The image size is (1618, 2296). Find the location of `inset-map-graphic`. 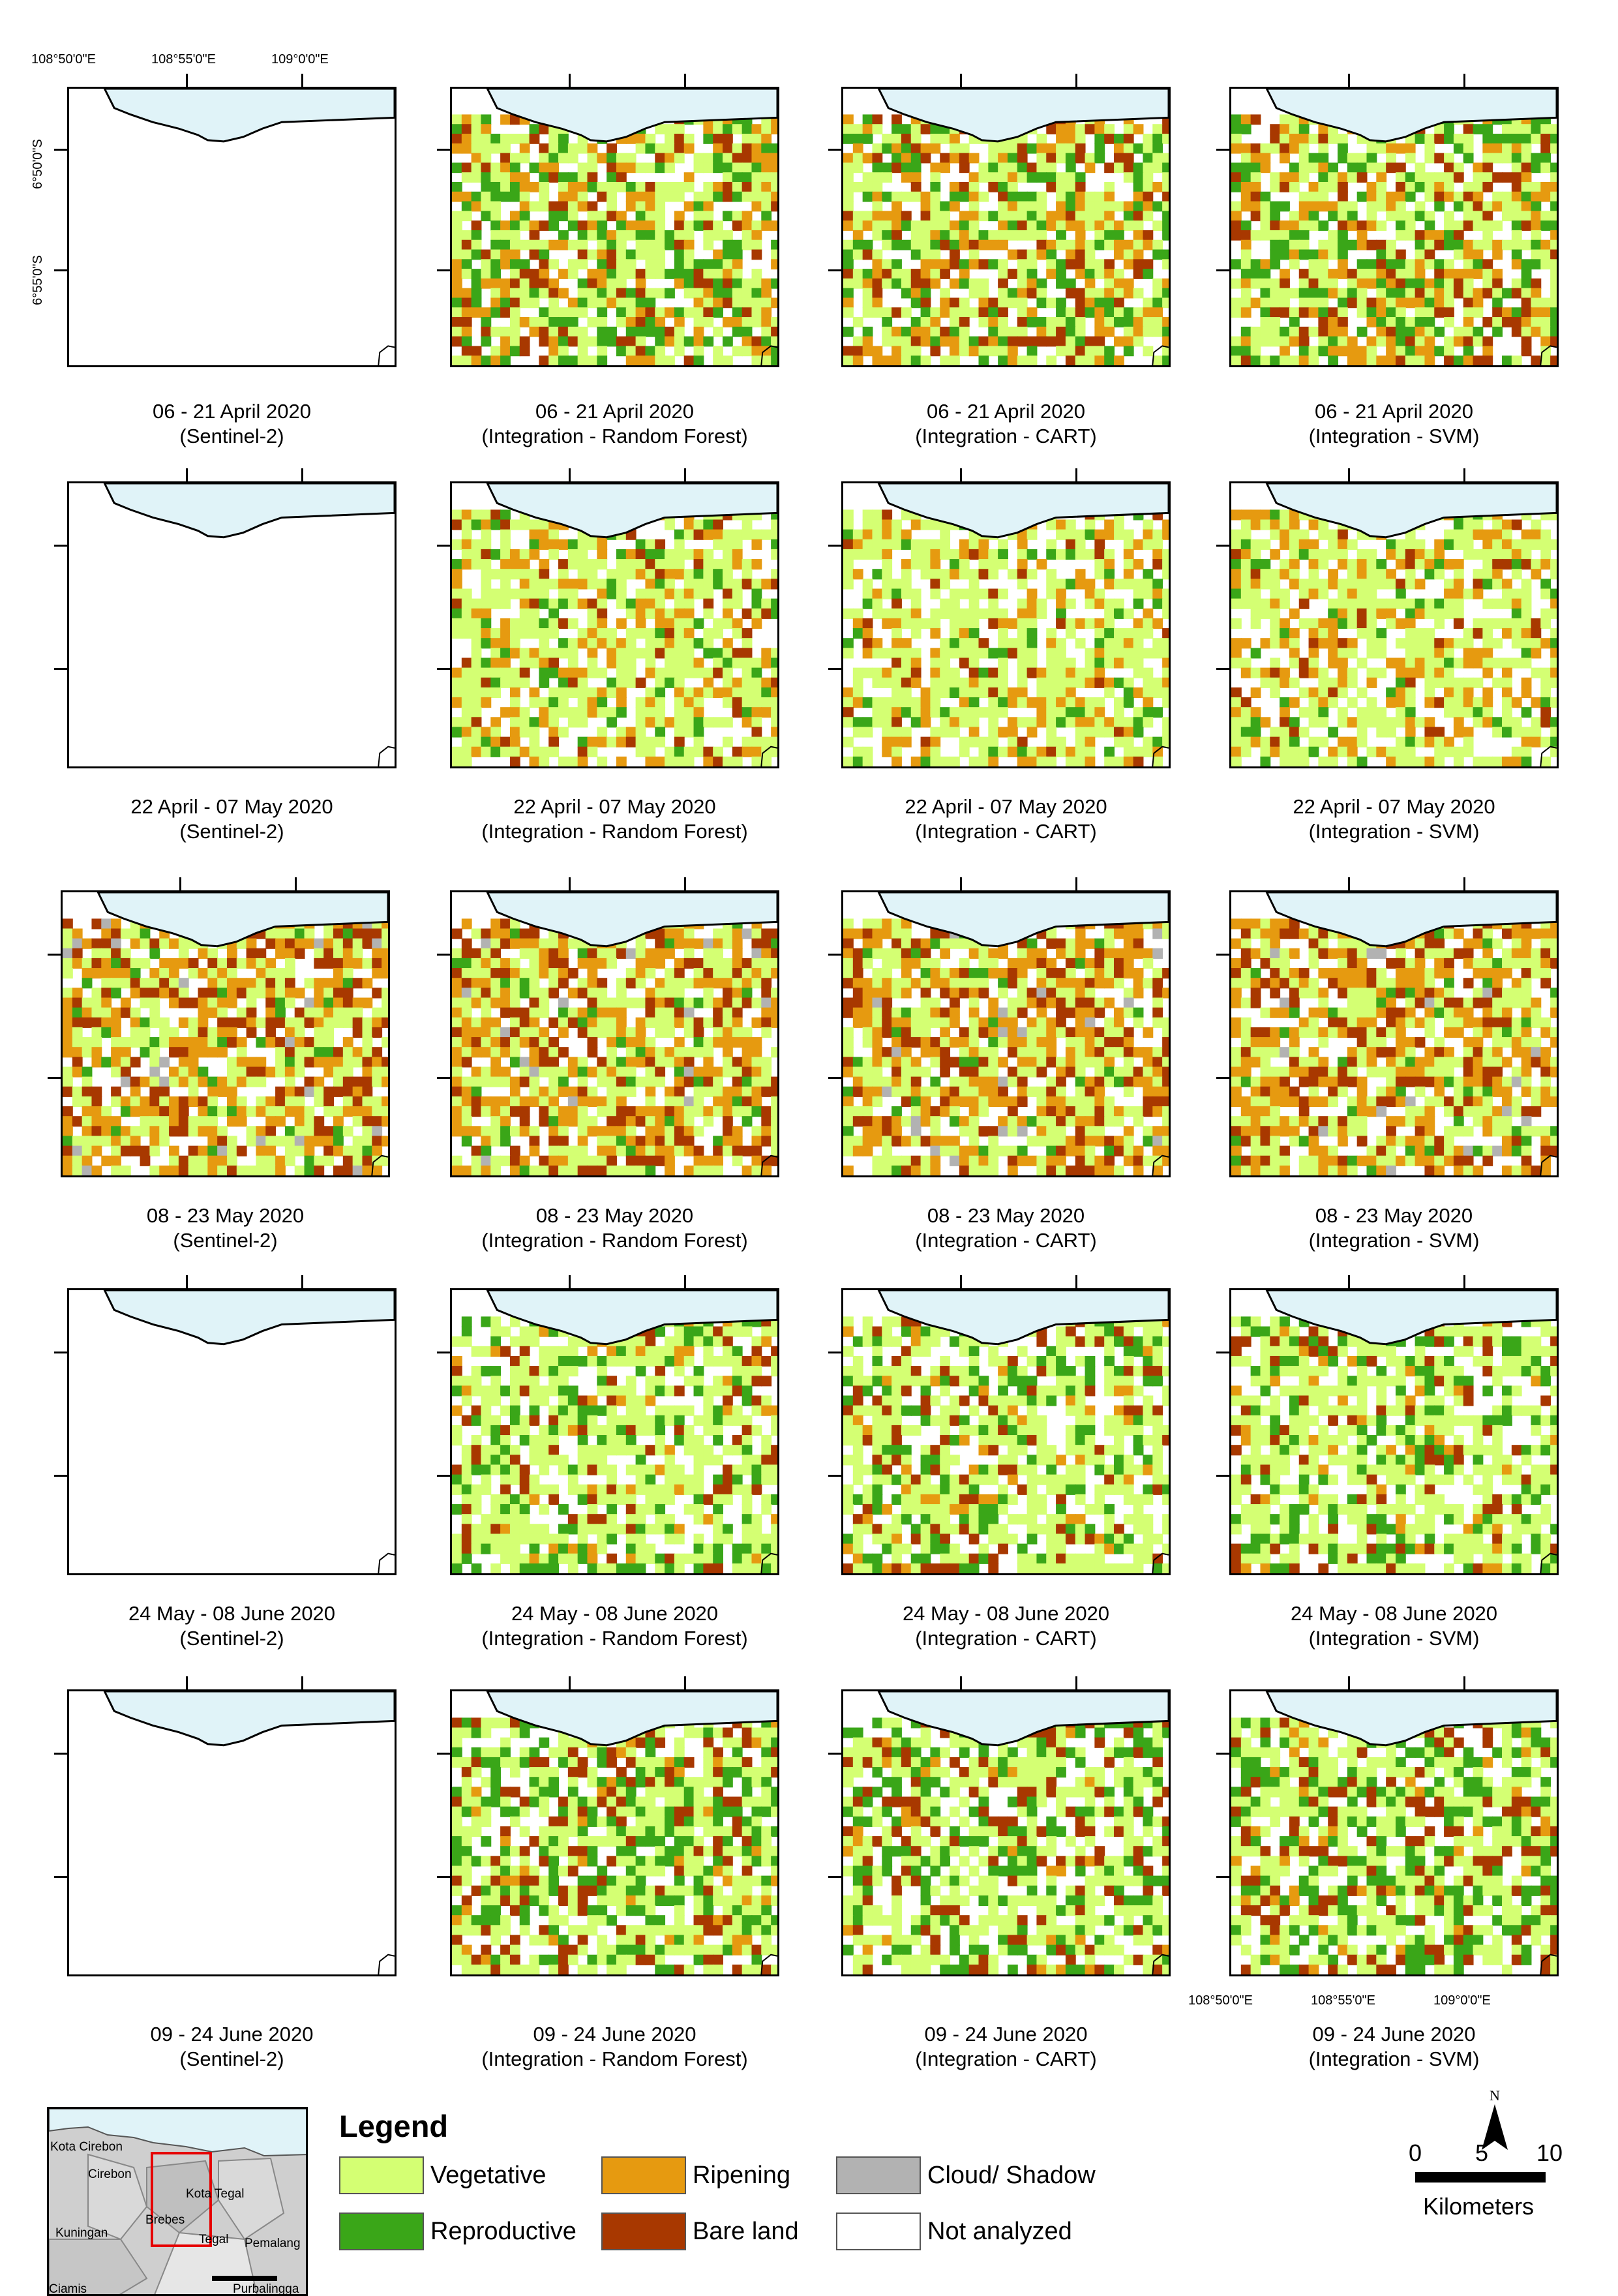

inset-map-graphic is located at coordinates (178, 2202).